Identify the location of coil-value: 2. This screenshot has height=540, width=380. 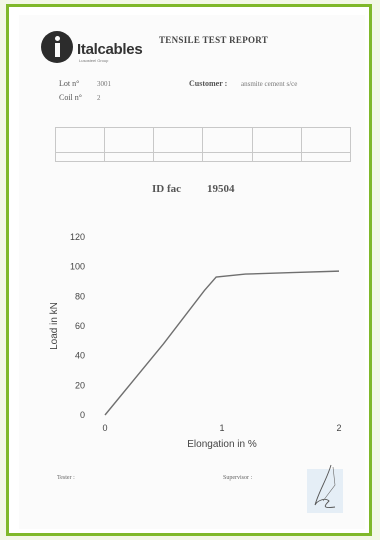
(99, 98).